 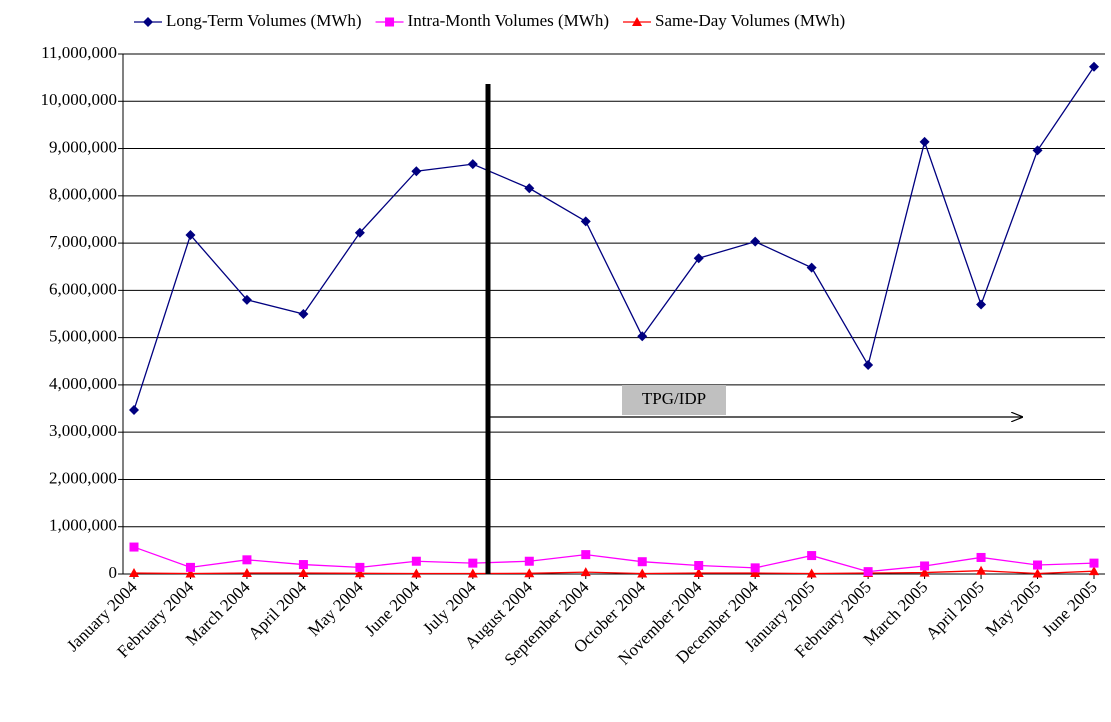 What do you see at coordinates (83, 288) in the screenshot?
I see `y-tick-label: 6,000,000` at bounding box center [83, 288].